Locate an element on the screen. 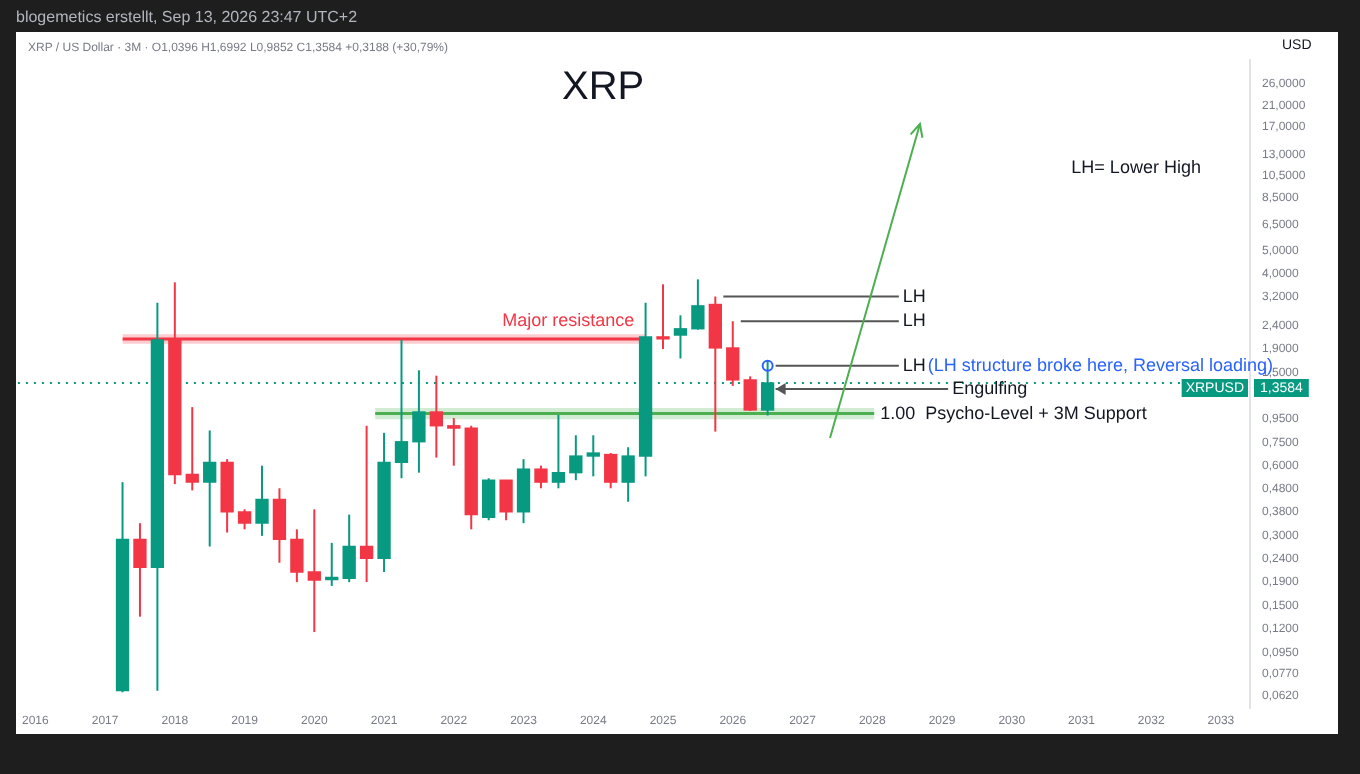  annotation: LH= Lower High is located at coordinates (1136, 166).